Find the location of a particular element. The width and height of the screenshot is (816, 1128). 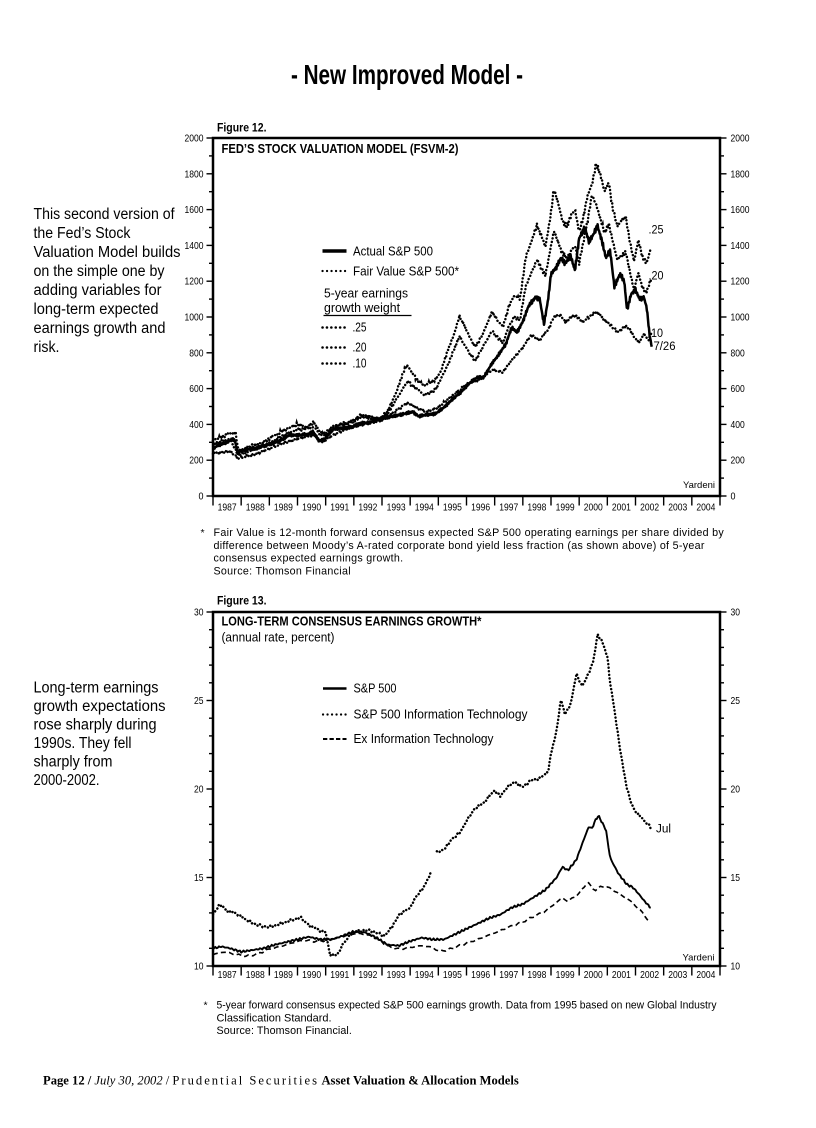

svg-text: S&P 500 is located at coordinates (375, 689).